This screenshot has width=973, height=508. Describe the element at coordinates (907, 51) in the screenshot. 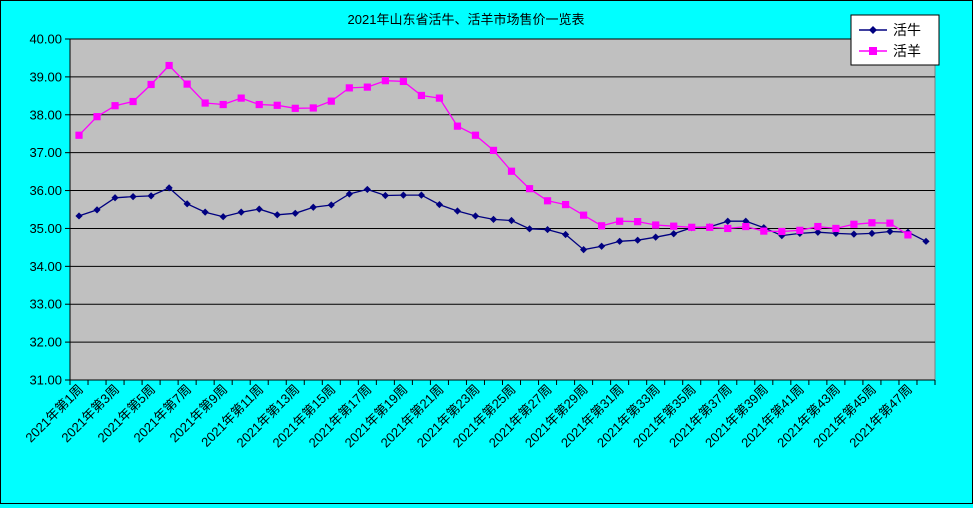

I see `legend-label-2: 活羊` at that location.